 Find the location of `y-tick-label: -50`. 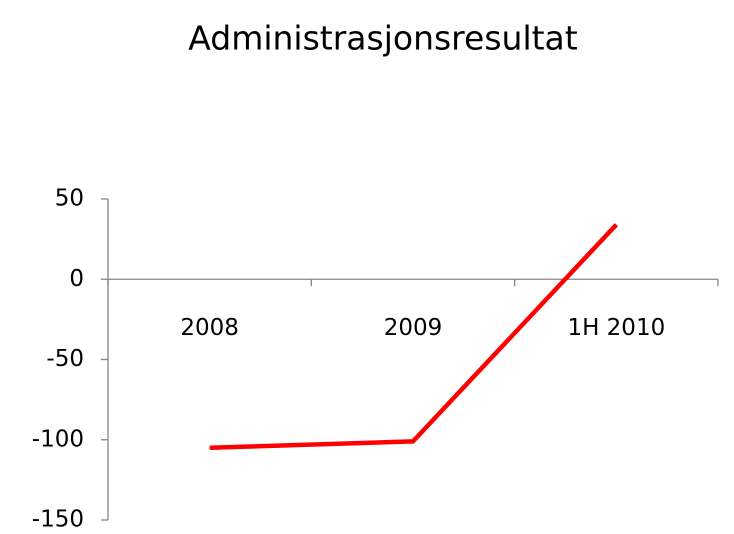

y-tick-label: -50 is located at coordinates (65, 359).